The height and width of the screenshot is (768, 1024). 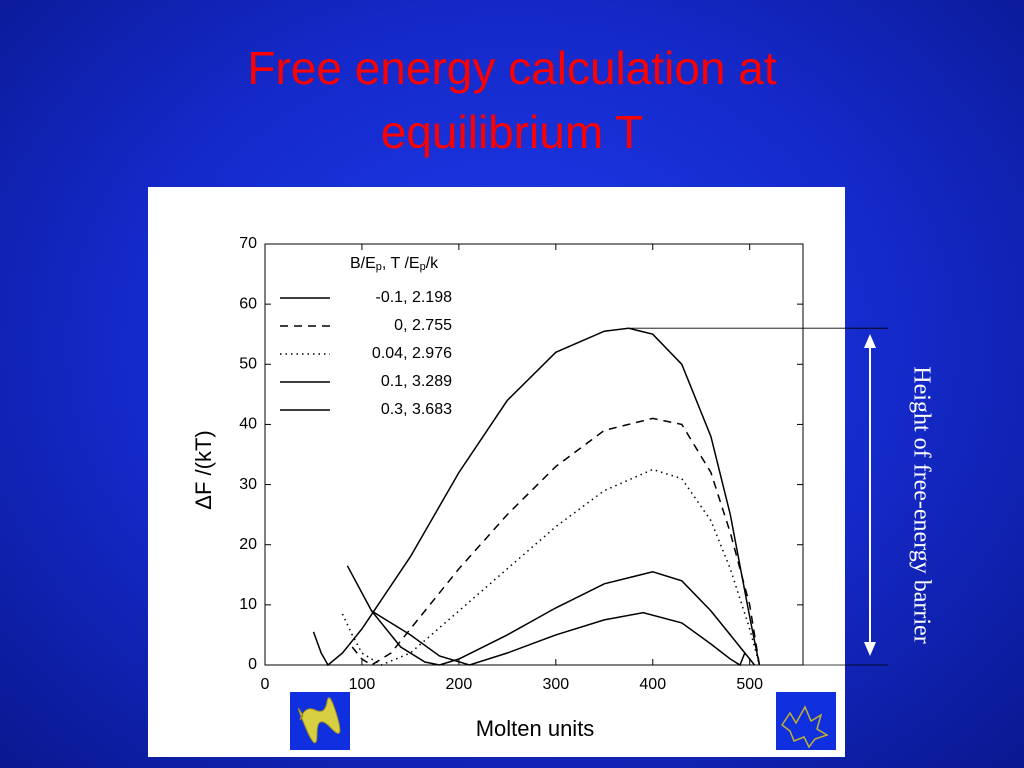 I want to click on y-tick-label: 50, so click(x=248, y=364).